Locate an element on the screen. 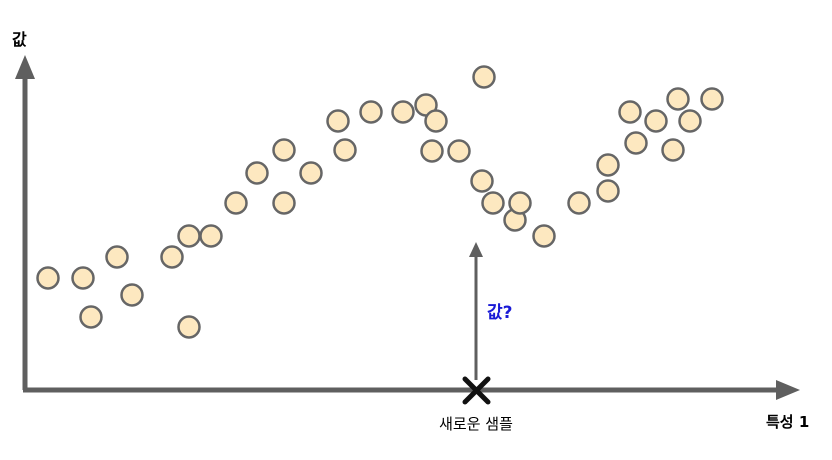 The width and height of the screenshot is (832, 460). new-sample-marker is located at coordinates (476, 390).